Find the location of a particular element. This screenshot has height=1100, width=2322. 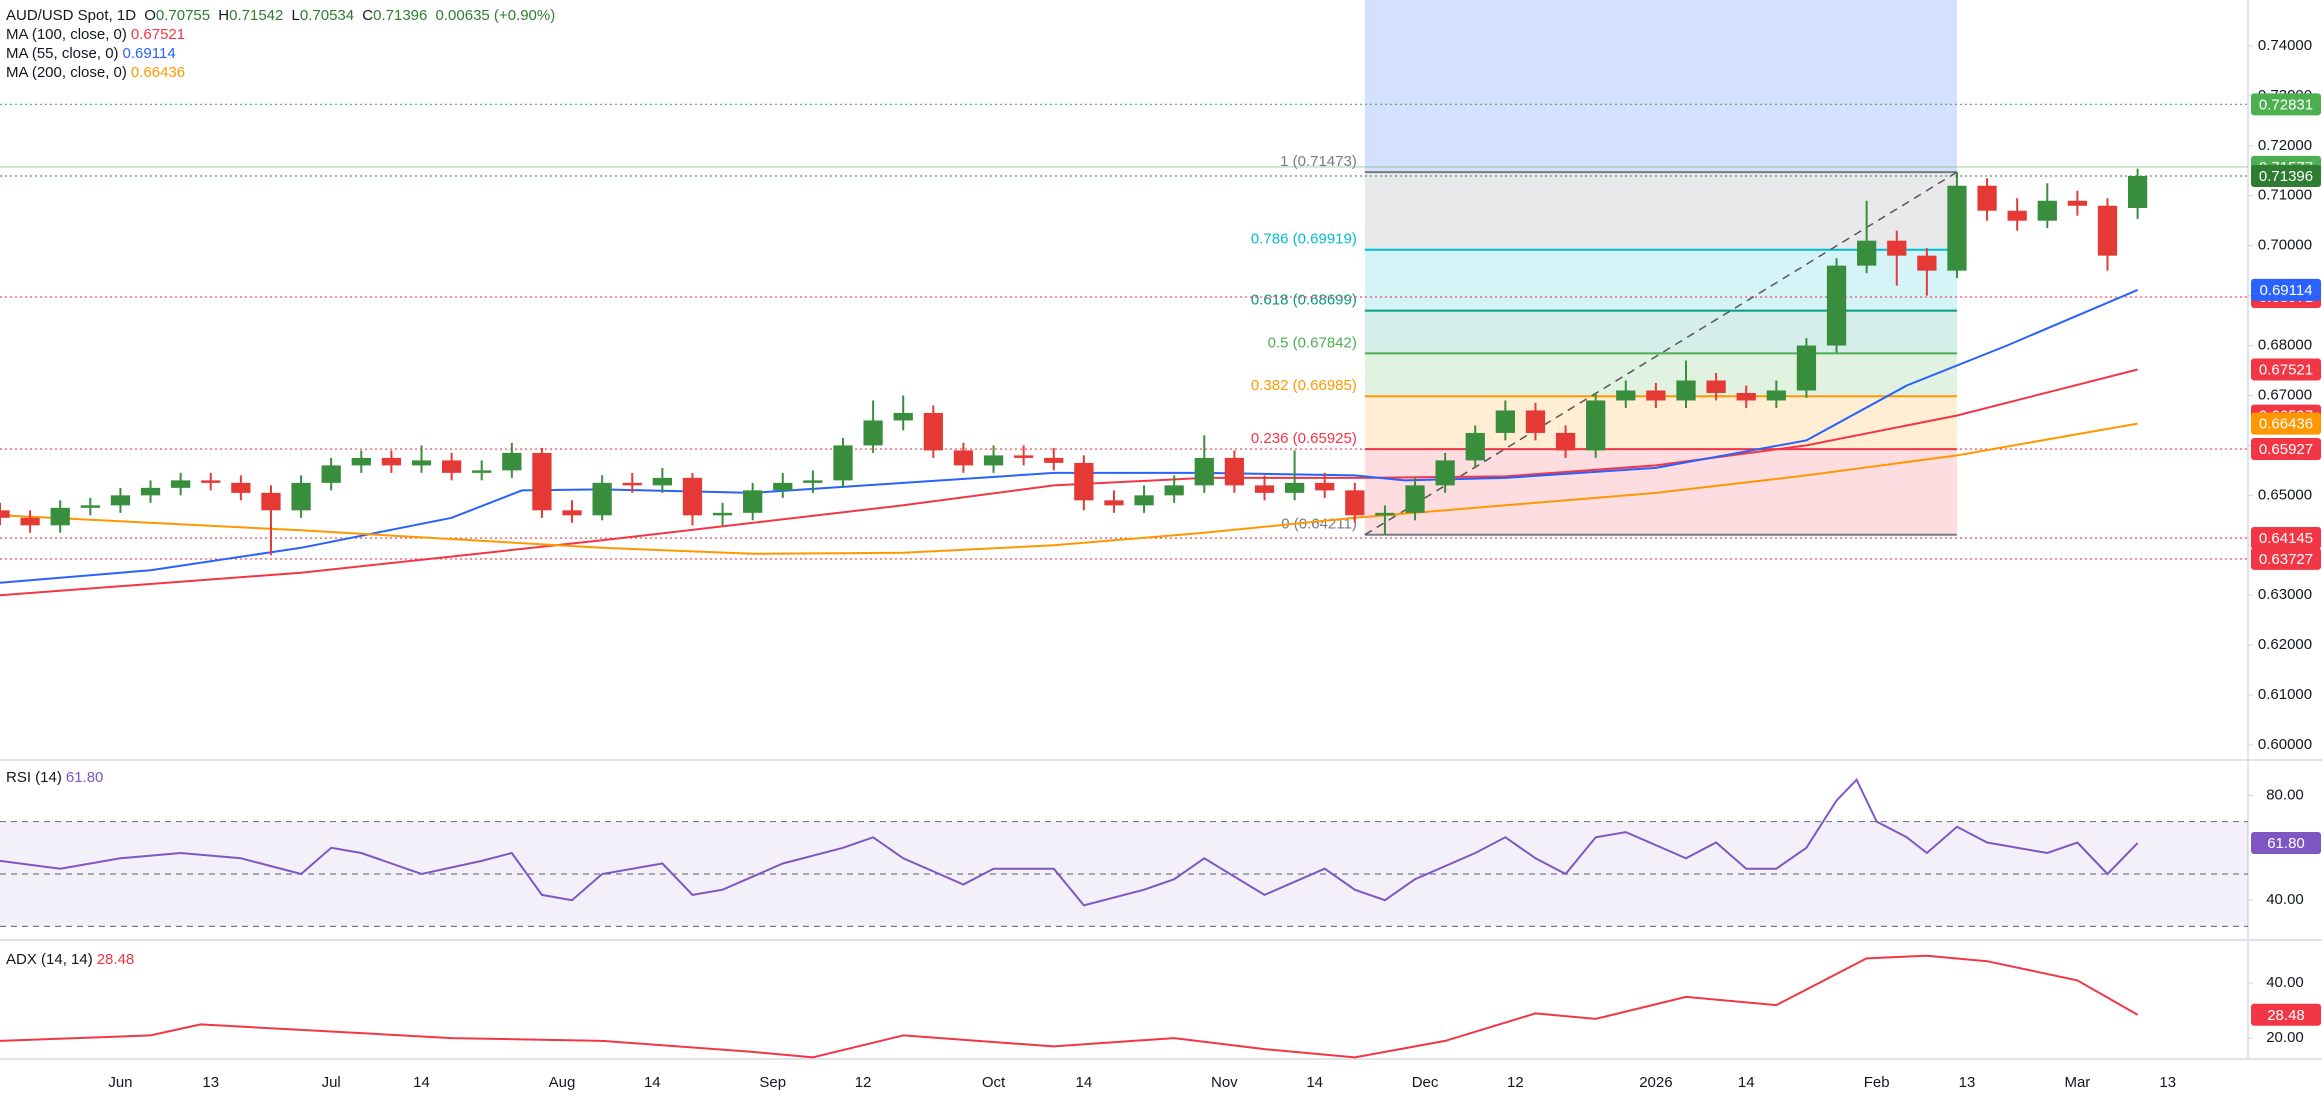

y-tick-label: 0.62000 is located at coordinates (2285, 644).